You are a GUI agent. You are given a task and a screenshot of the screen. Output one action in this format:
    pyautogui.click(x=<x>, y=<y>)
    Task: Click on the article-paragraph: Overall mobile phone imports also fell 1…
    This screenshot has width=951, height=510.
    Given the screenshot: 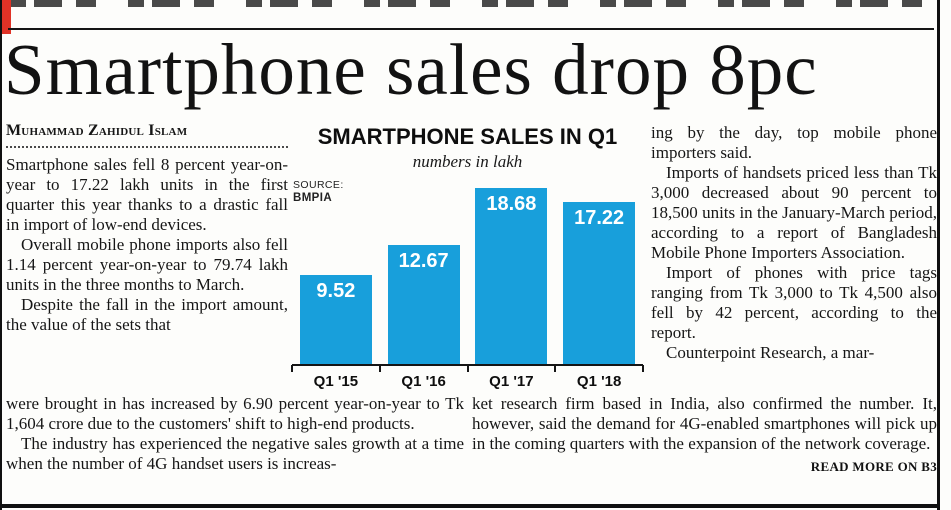 What is the action you would take?
    pyautogui.click(x=147, y=264)
    